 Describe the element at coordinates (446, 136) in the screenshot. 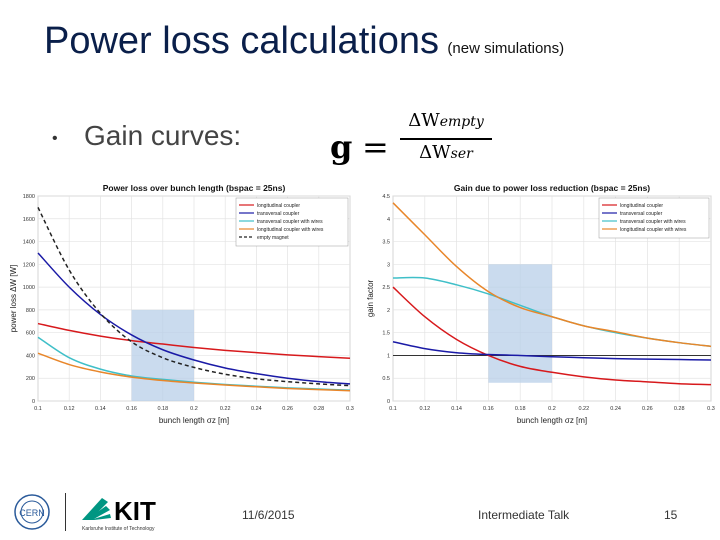

I see `formula-fraction: ΔWempty ΔWser` at that location.